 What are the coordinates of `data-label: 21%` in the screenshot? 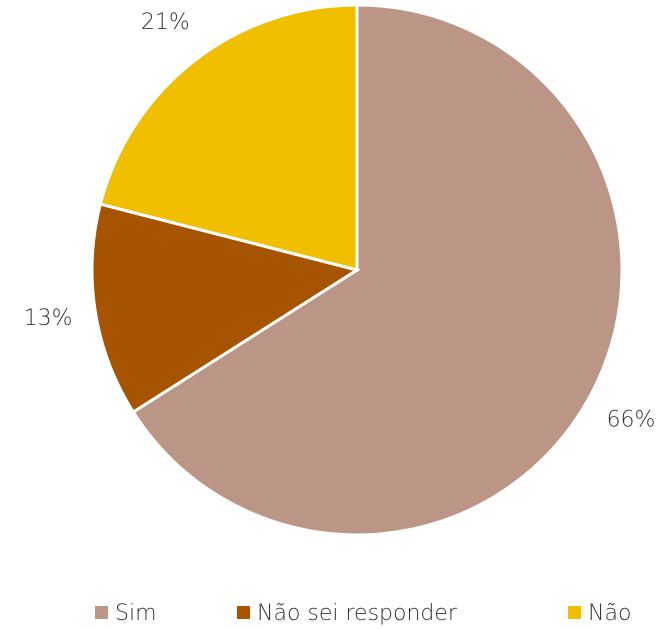 It's located at (165, 22).